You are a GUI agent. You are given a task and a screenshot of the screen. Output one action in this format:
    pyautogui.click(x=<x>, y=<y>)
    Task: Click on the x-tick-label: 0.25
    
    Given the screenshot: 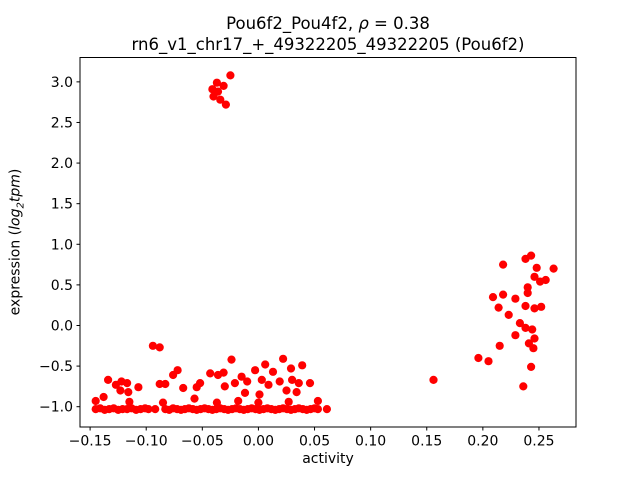 What is the action you would take?
    pyautogui.click(x=538, y=442)
    